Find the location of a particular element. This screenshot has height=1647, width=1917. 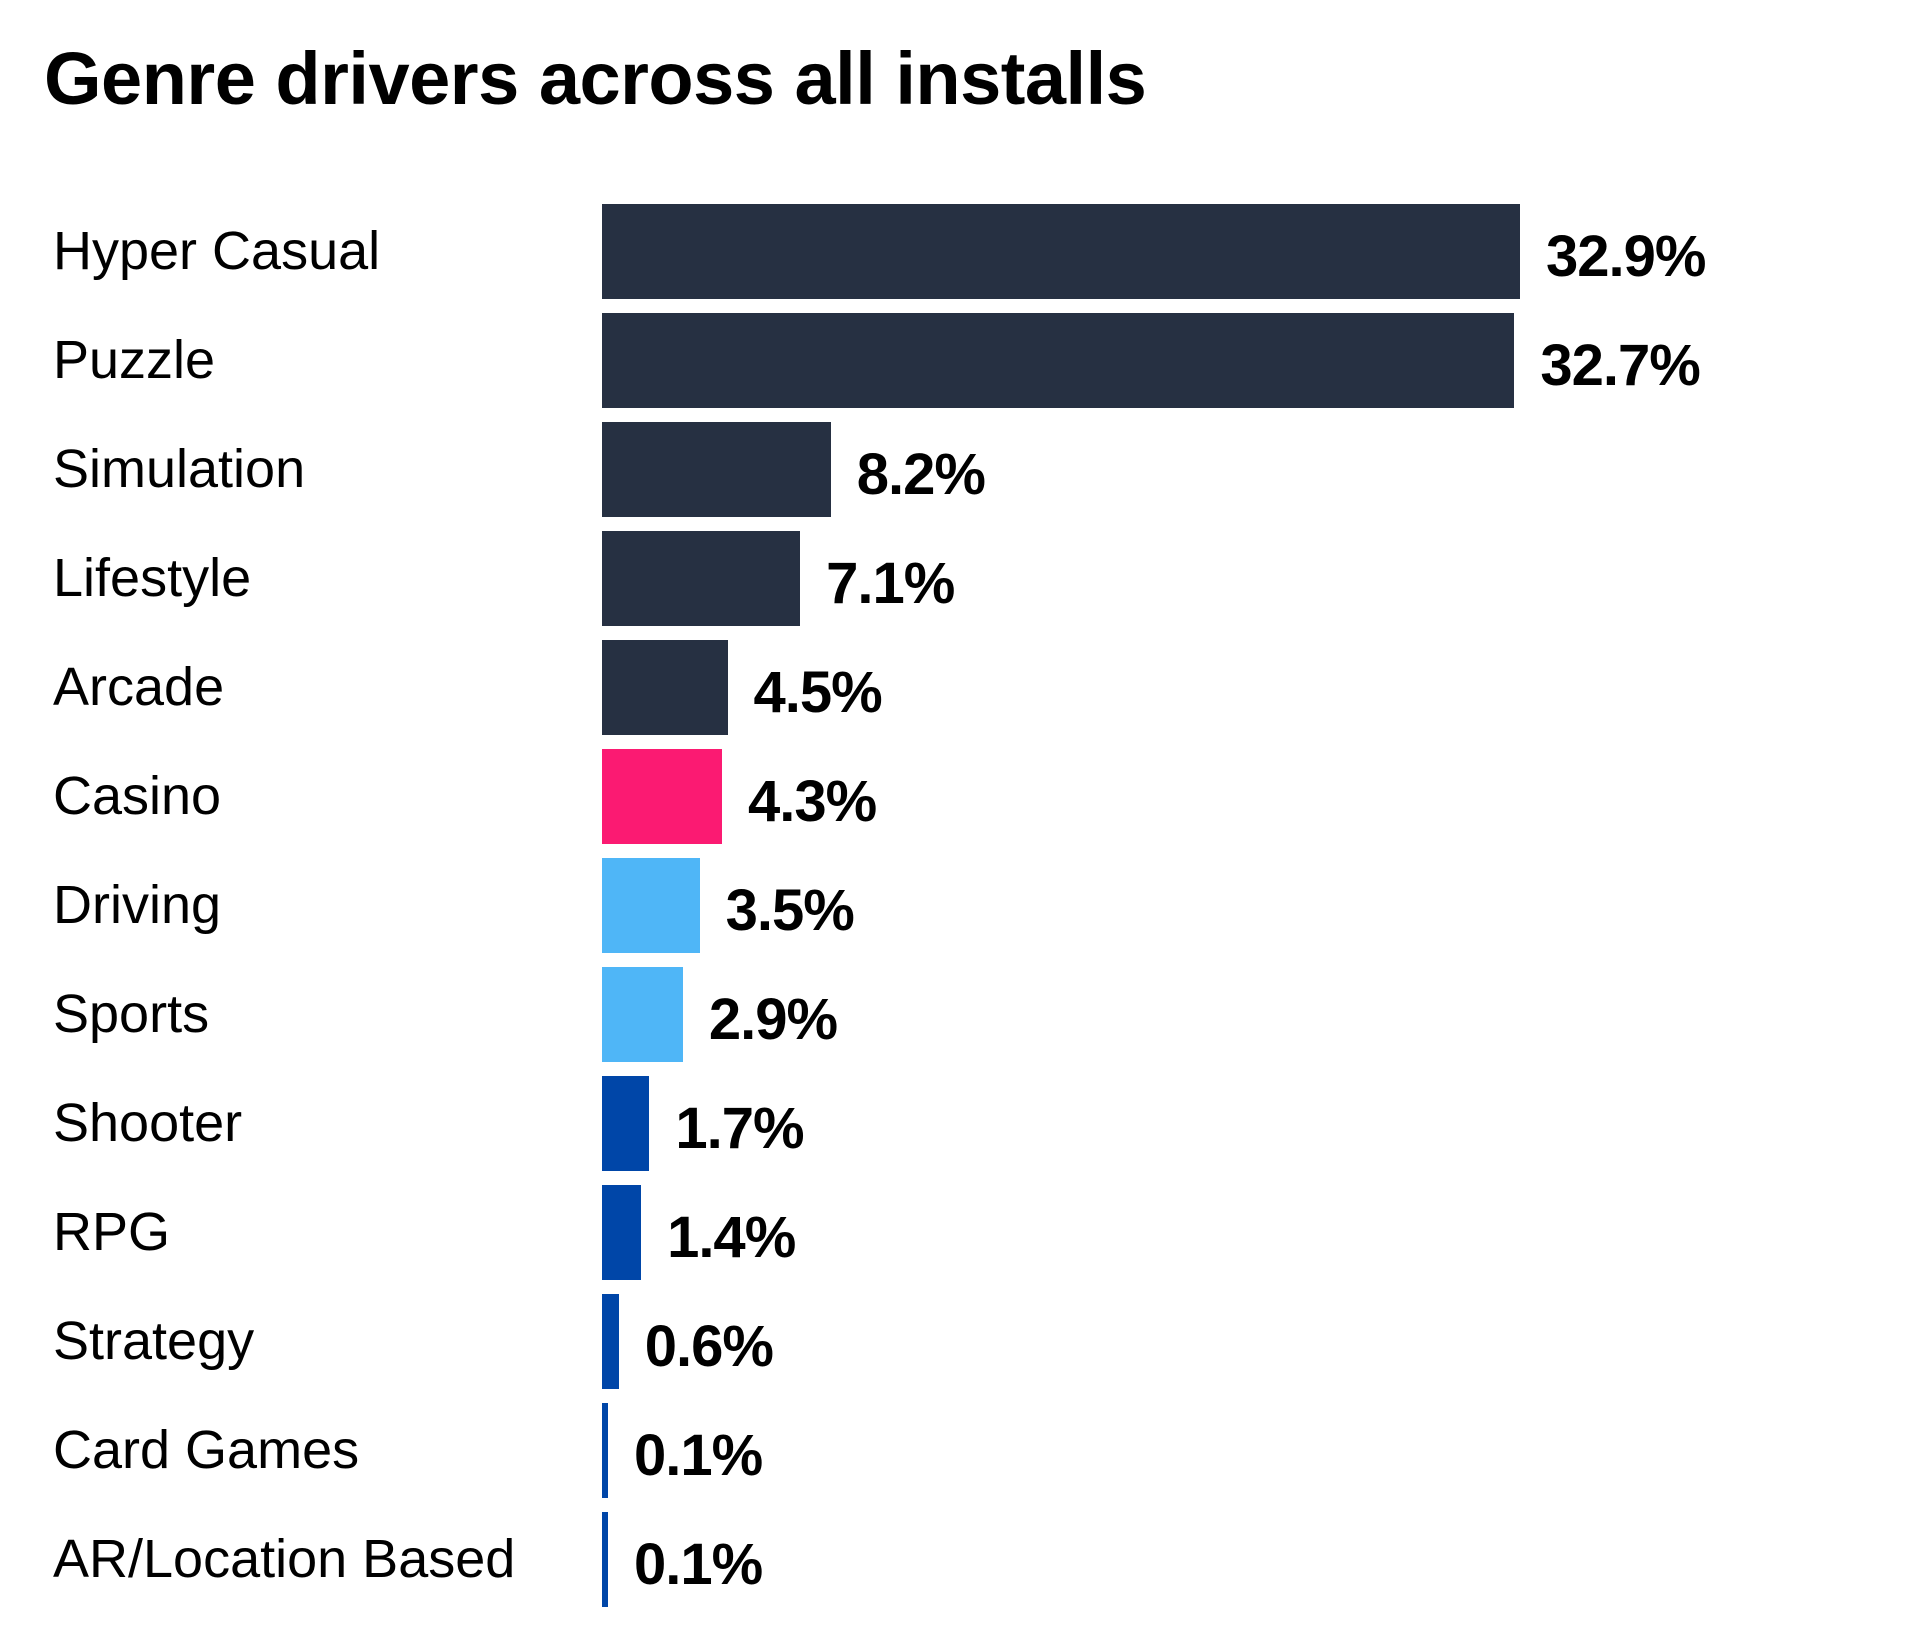

value-label: 1.7% is located at coordinates (739, 1128).